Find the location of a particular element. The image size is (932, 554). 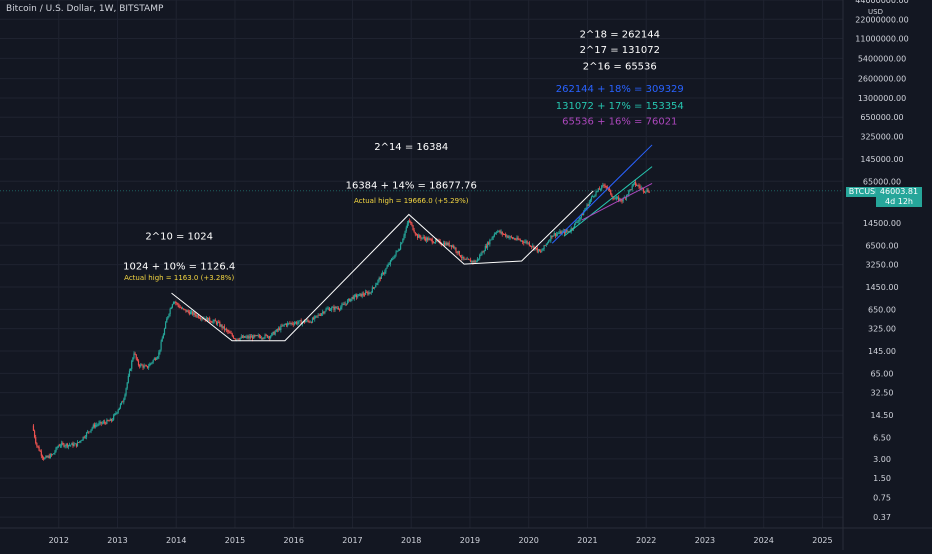

currency-label: USD is located at coordinates (875, 12).